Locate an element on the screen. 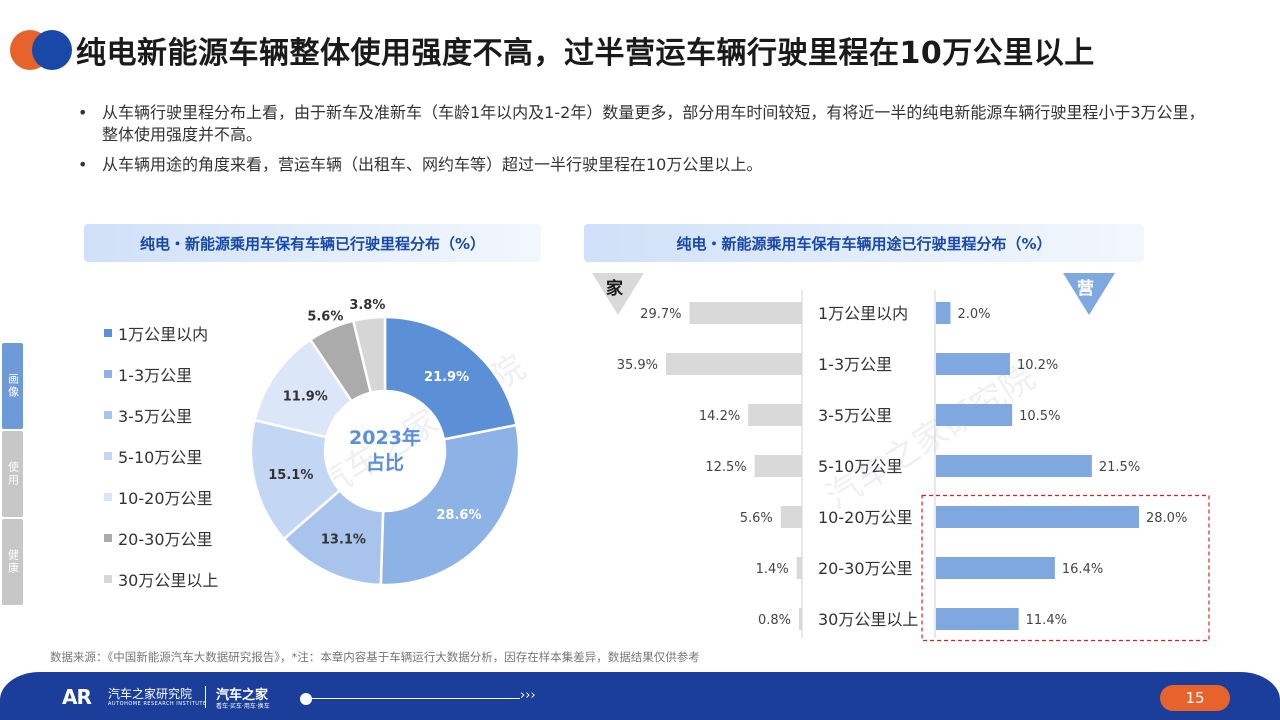 The height and width of the screenshot is (720, 1280). donut-value-label: 5.6% is located at coordinates (325, 317).